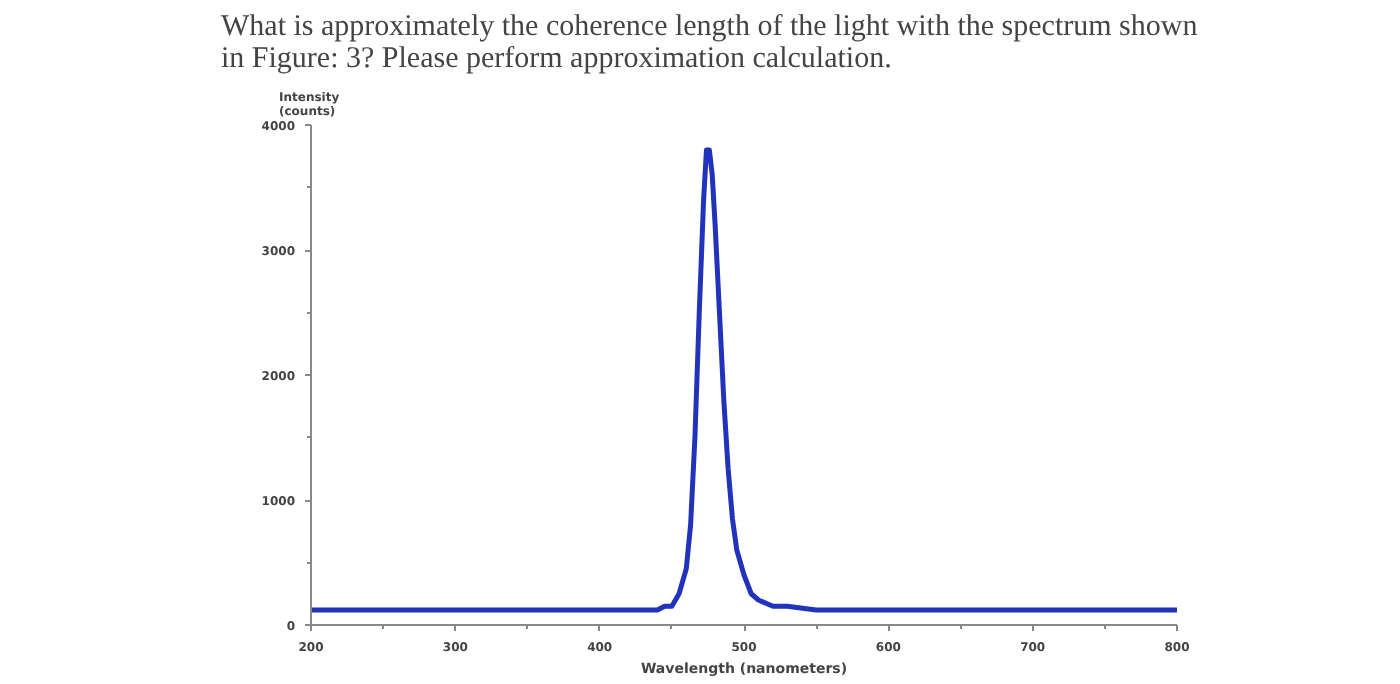 Image resolution: width=1400 pixels, height=684 pixels. What do you see at coordinates (710, 43) in the screenshot?
I see `chart-title: What is approximately the coherence length of the light with the spectrum shown in Figure: 3? Please perform approximation calculation.` at bounding box center [710, 43].